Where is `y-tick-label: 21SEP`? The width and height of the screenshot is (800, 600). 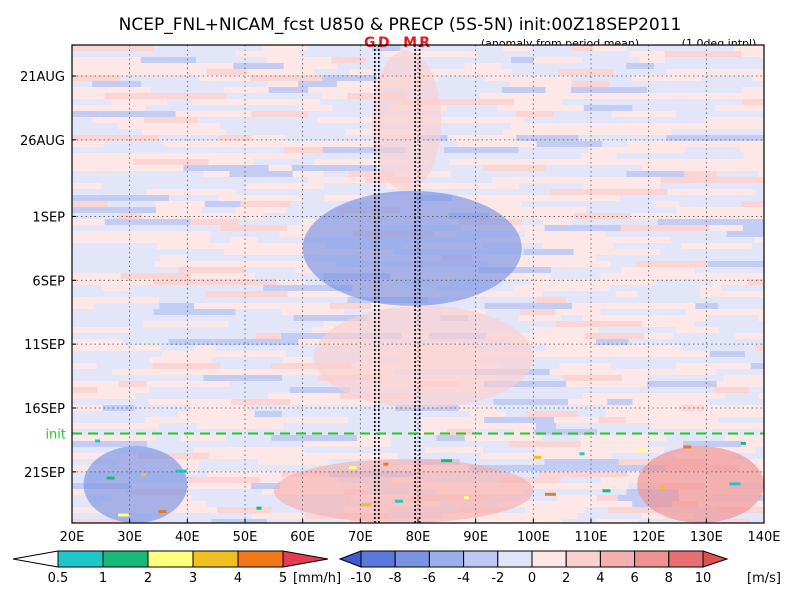
y-tick-label: 21SEP is located at coordinates (44, 473).